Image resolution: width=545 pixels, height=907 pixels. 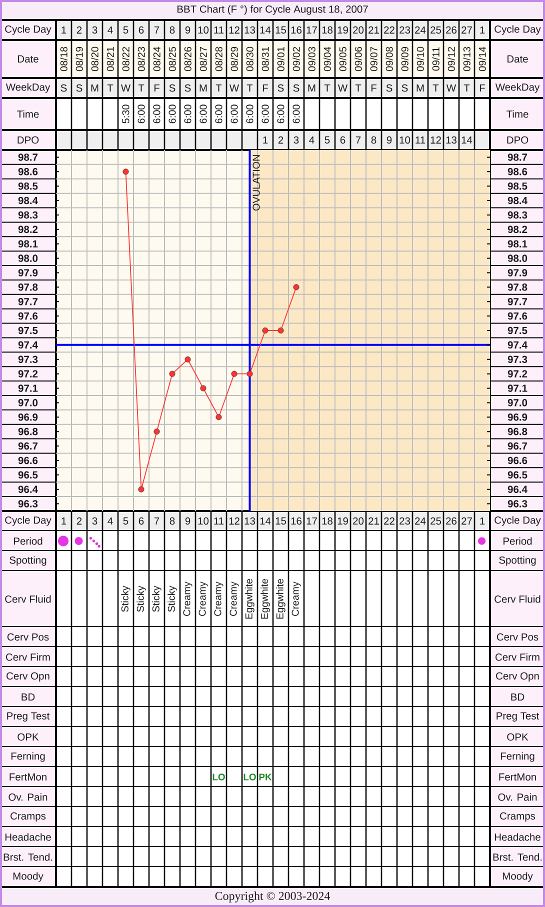 I want to click on y2-tick-label: 97.9, so click(x=518, y=272).